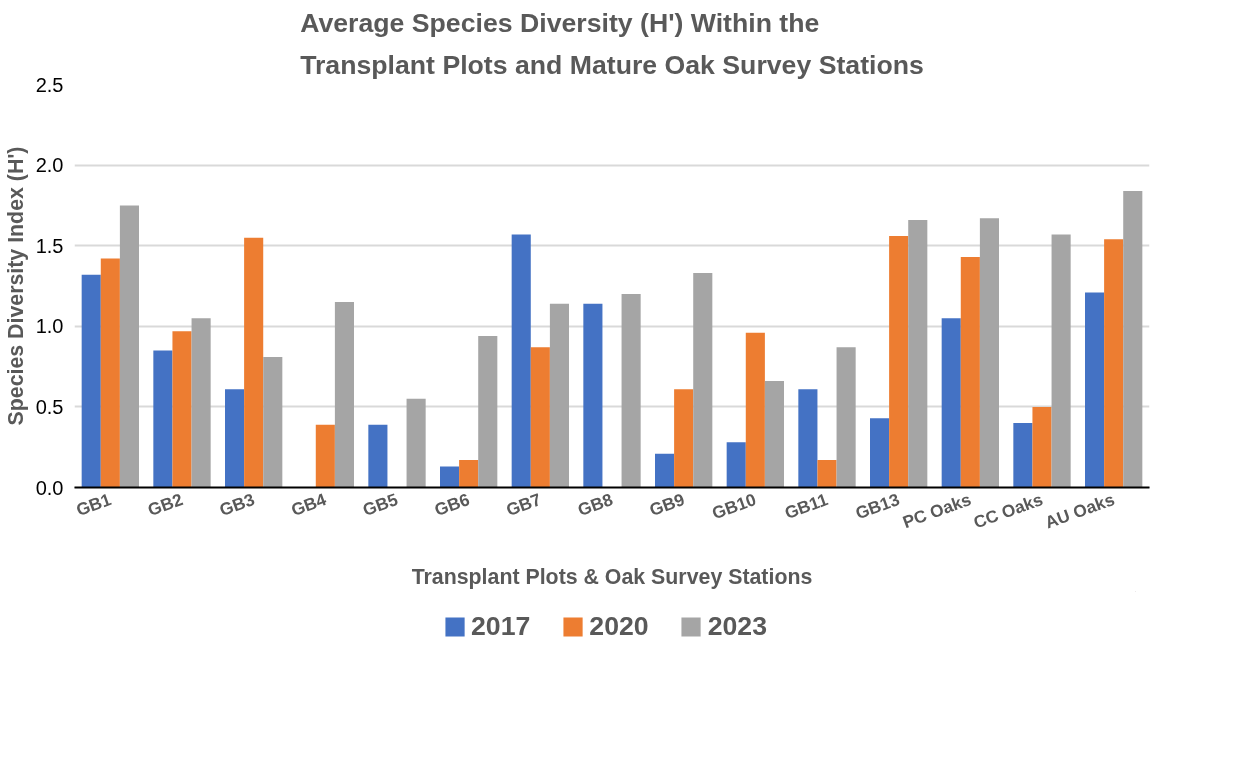  I want to click on y-tick-label: 0.0, so click(49, 487).